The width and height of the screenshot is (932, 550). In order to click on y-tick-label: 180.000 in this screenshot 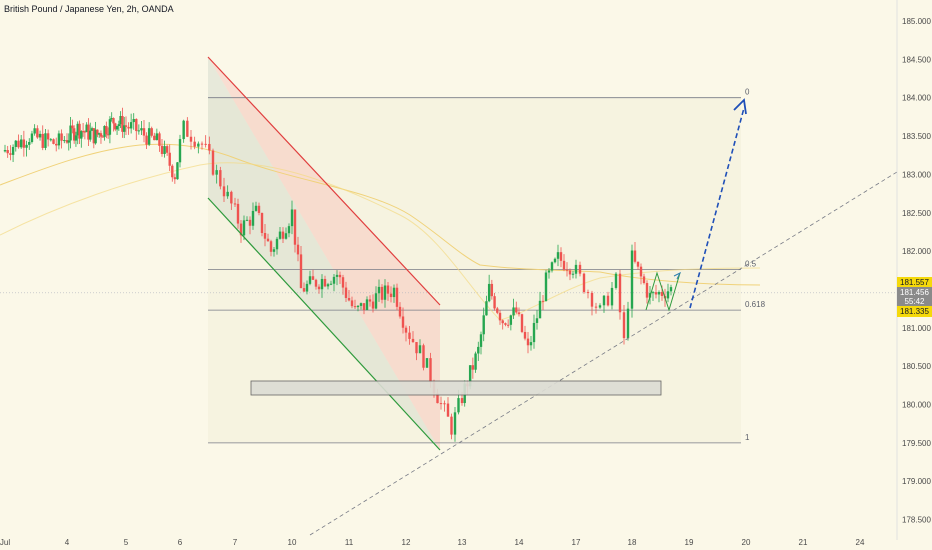, I will do `click(916, 405)`.